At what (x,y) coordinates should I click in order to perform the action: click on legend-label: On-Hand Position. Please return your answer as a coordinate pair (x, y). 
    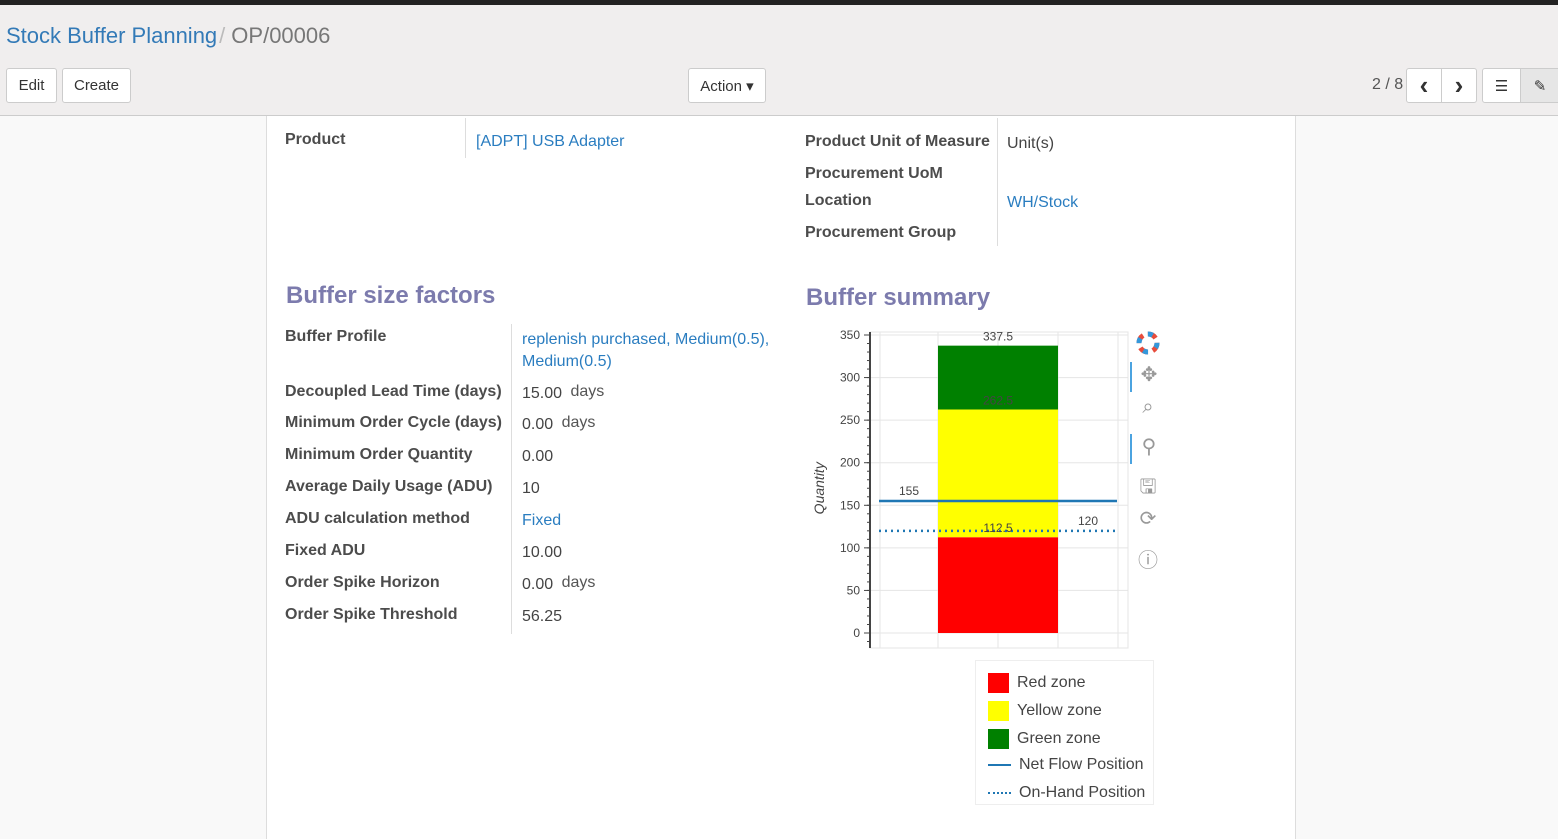
    Looking at the image, I should click on (1082, 792).